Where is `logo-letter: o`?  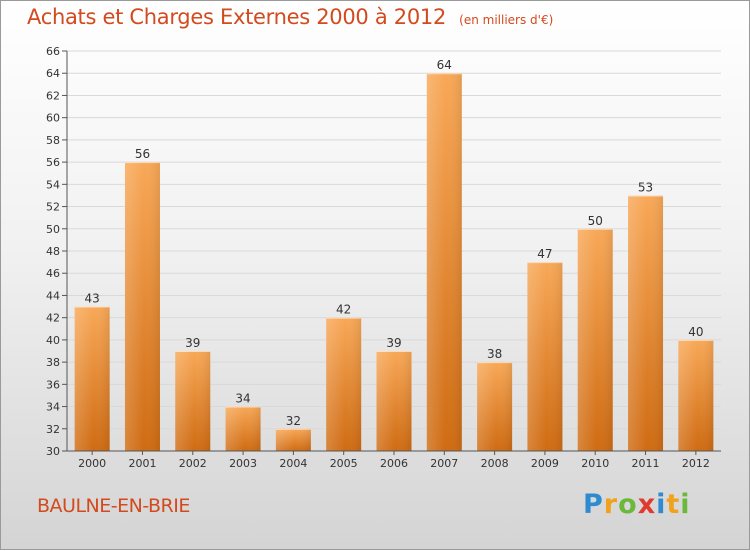 logo-letter: o is located at coordinates (628, 504).